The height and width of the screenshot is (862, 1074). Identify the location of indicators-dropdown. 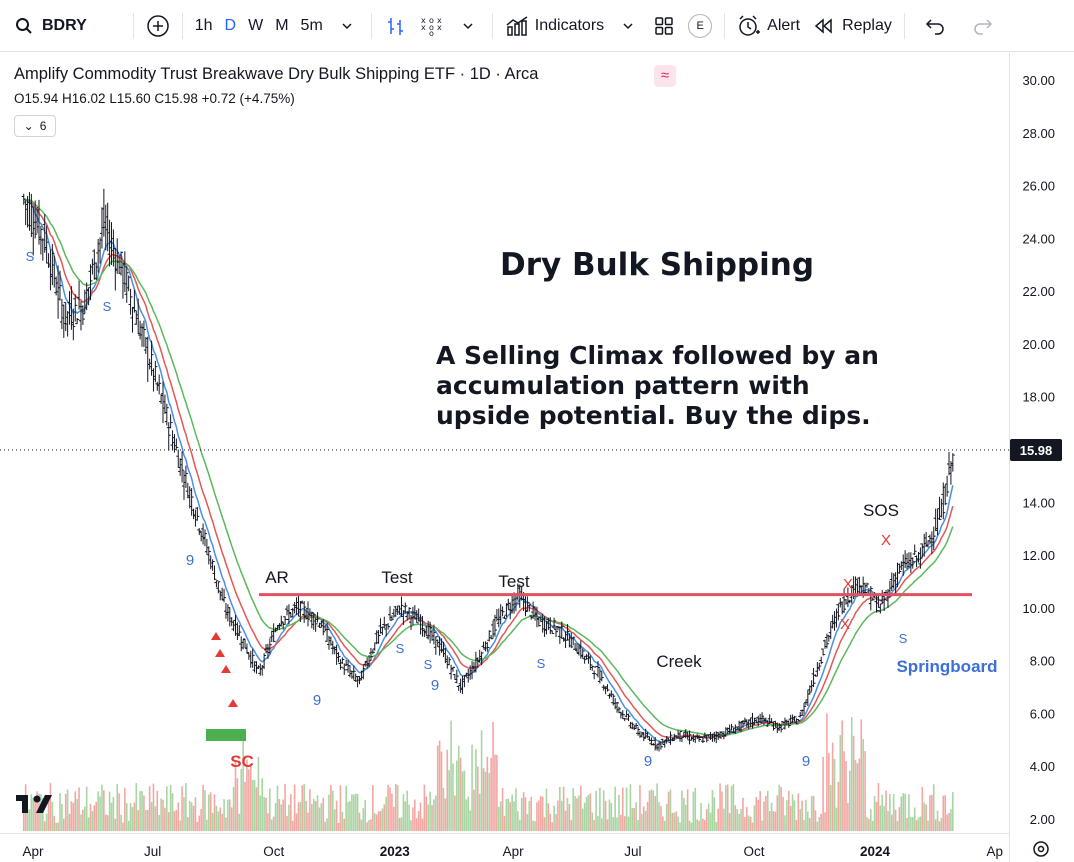
(628, 25).